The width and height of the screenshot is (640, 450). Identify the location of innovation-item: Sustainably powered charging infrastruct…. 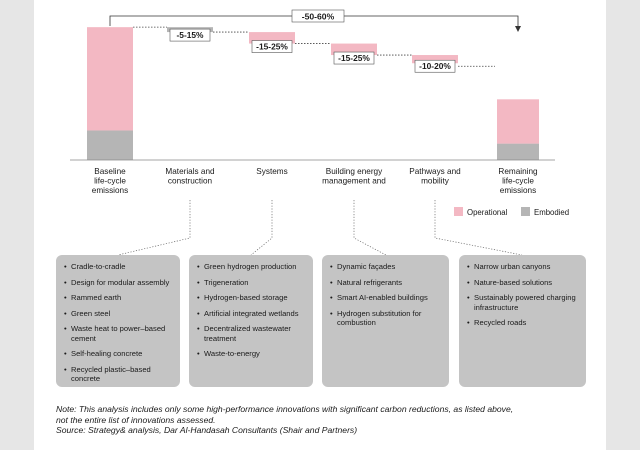
(523, 302).